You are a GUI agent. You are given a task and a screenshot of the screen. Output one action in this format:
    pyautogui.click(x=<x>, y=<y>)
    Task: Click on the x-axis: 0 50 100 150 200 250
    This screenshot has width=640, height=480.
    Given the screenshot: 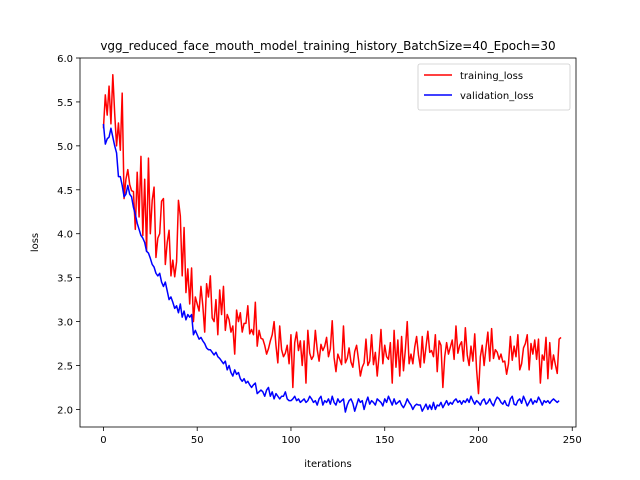 What is the action you would take?
    pyautogui.click(x=341, y=436)
    